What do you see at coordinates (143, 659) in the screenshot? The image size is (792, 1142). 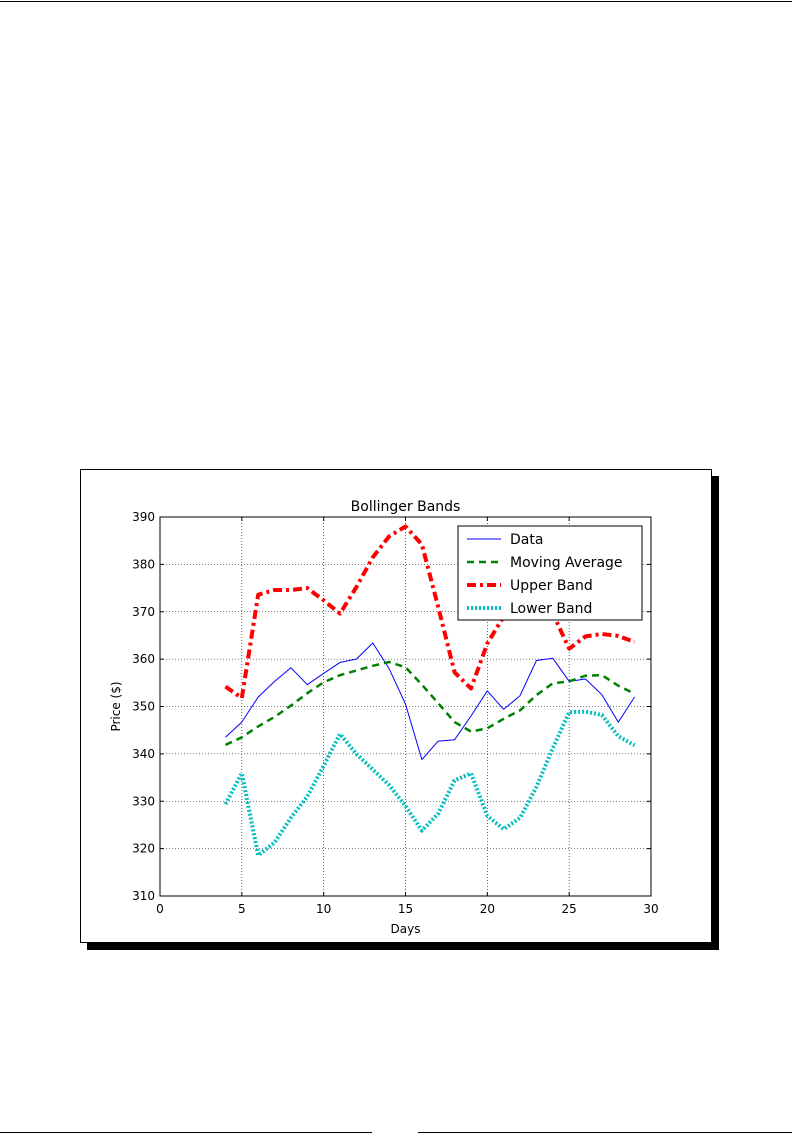 I see `y-tick-label: 360` at bounding box center [143, 659].